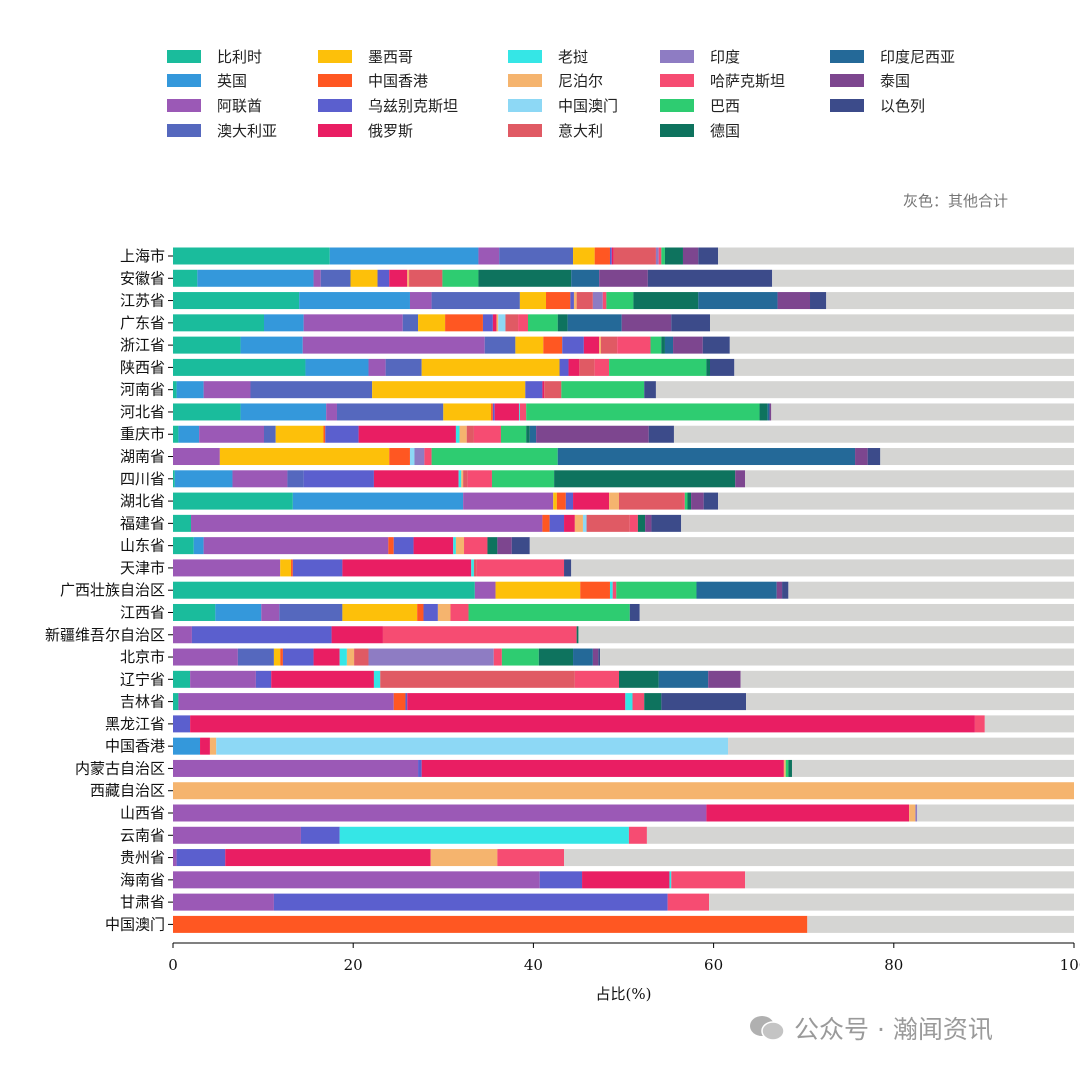  Describe the element at coordinates (398, 81) in the screenshot. I see `legend-label: 中国香港` at that location.